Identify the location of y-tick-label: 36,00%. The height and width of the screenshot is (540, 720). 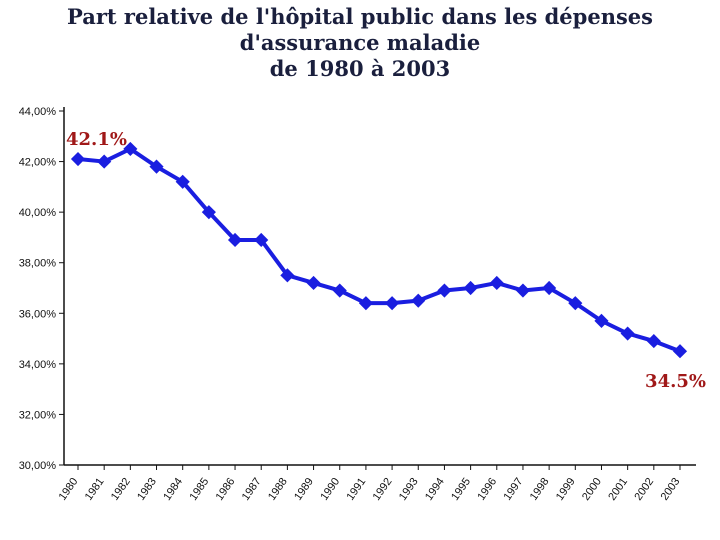
(38, 314).